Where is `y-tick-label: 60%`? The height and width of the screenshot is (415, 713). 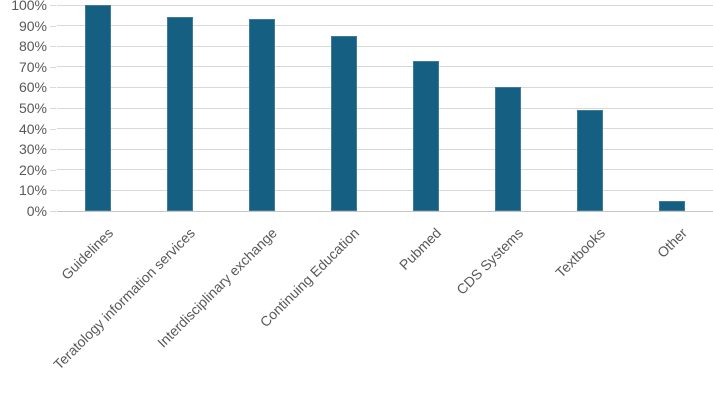 y-tick-label: 60% is located at coordinates (32, 87).